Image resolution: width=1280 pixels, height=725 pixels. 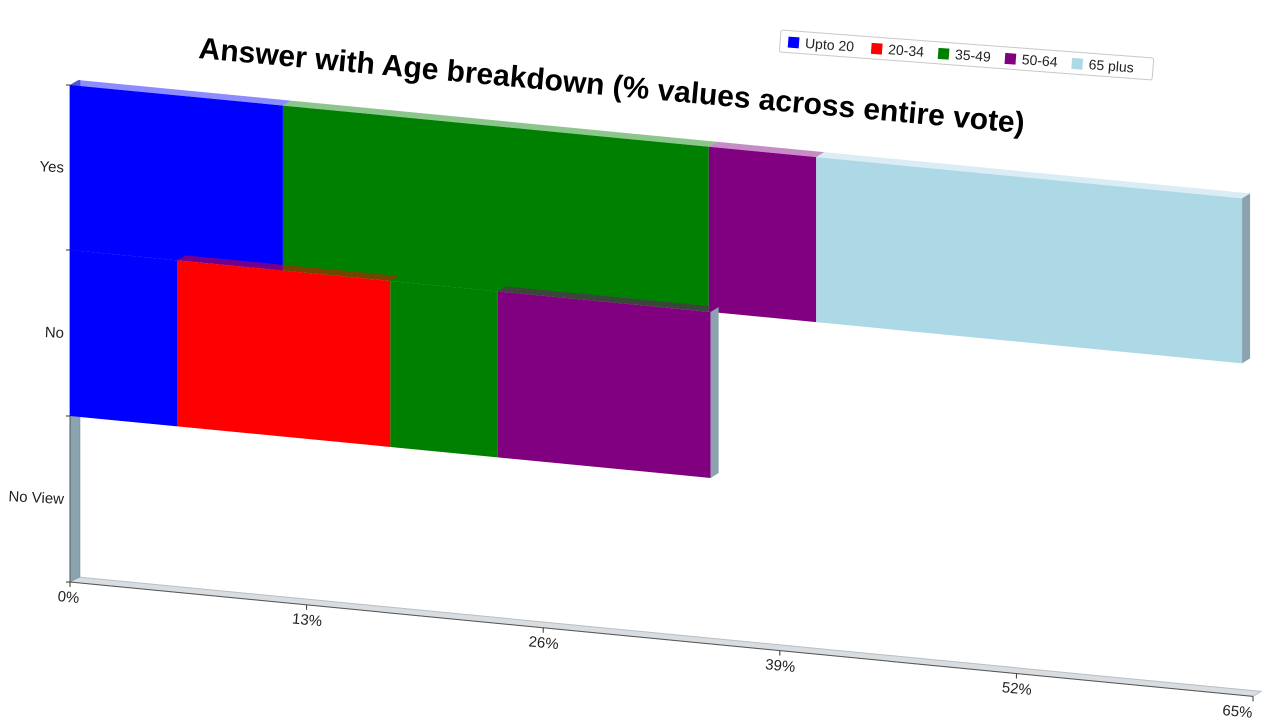 I want to click on legend: Upto 20 20-34 35-49 50-64 65 plus, so click(x=966, y=55).